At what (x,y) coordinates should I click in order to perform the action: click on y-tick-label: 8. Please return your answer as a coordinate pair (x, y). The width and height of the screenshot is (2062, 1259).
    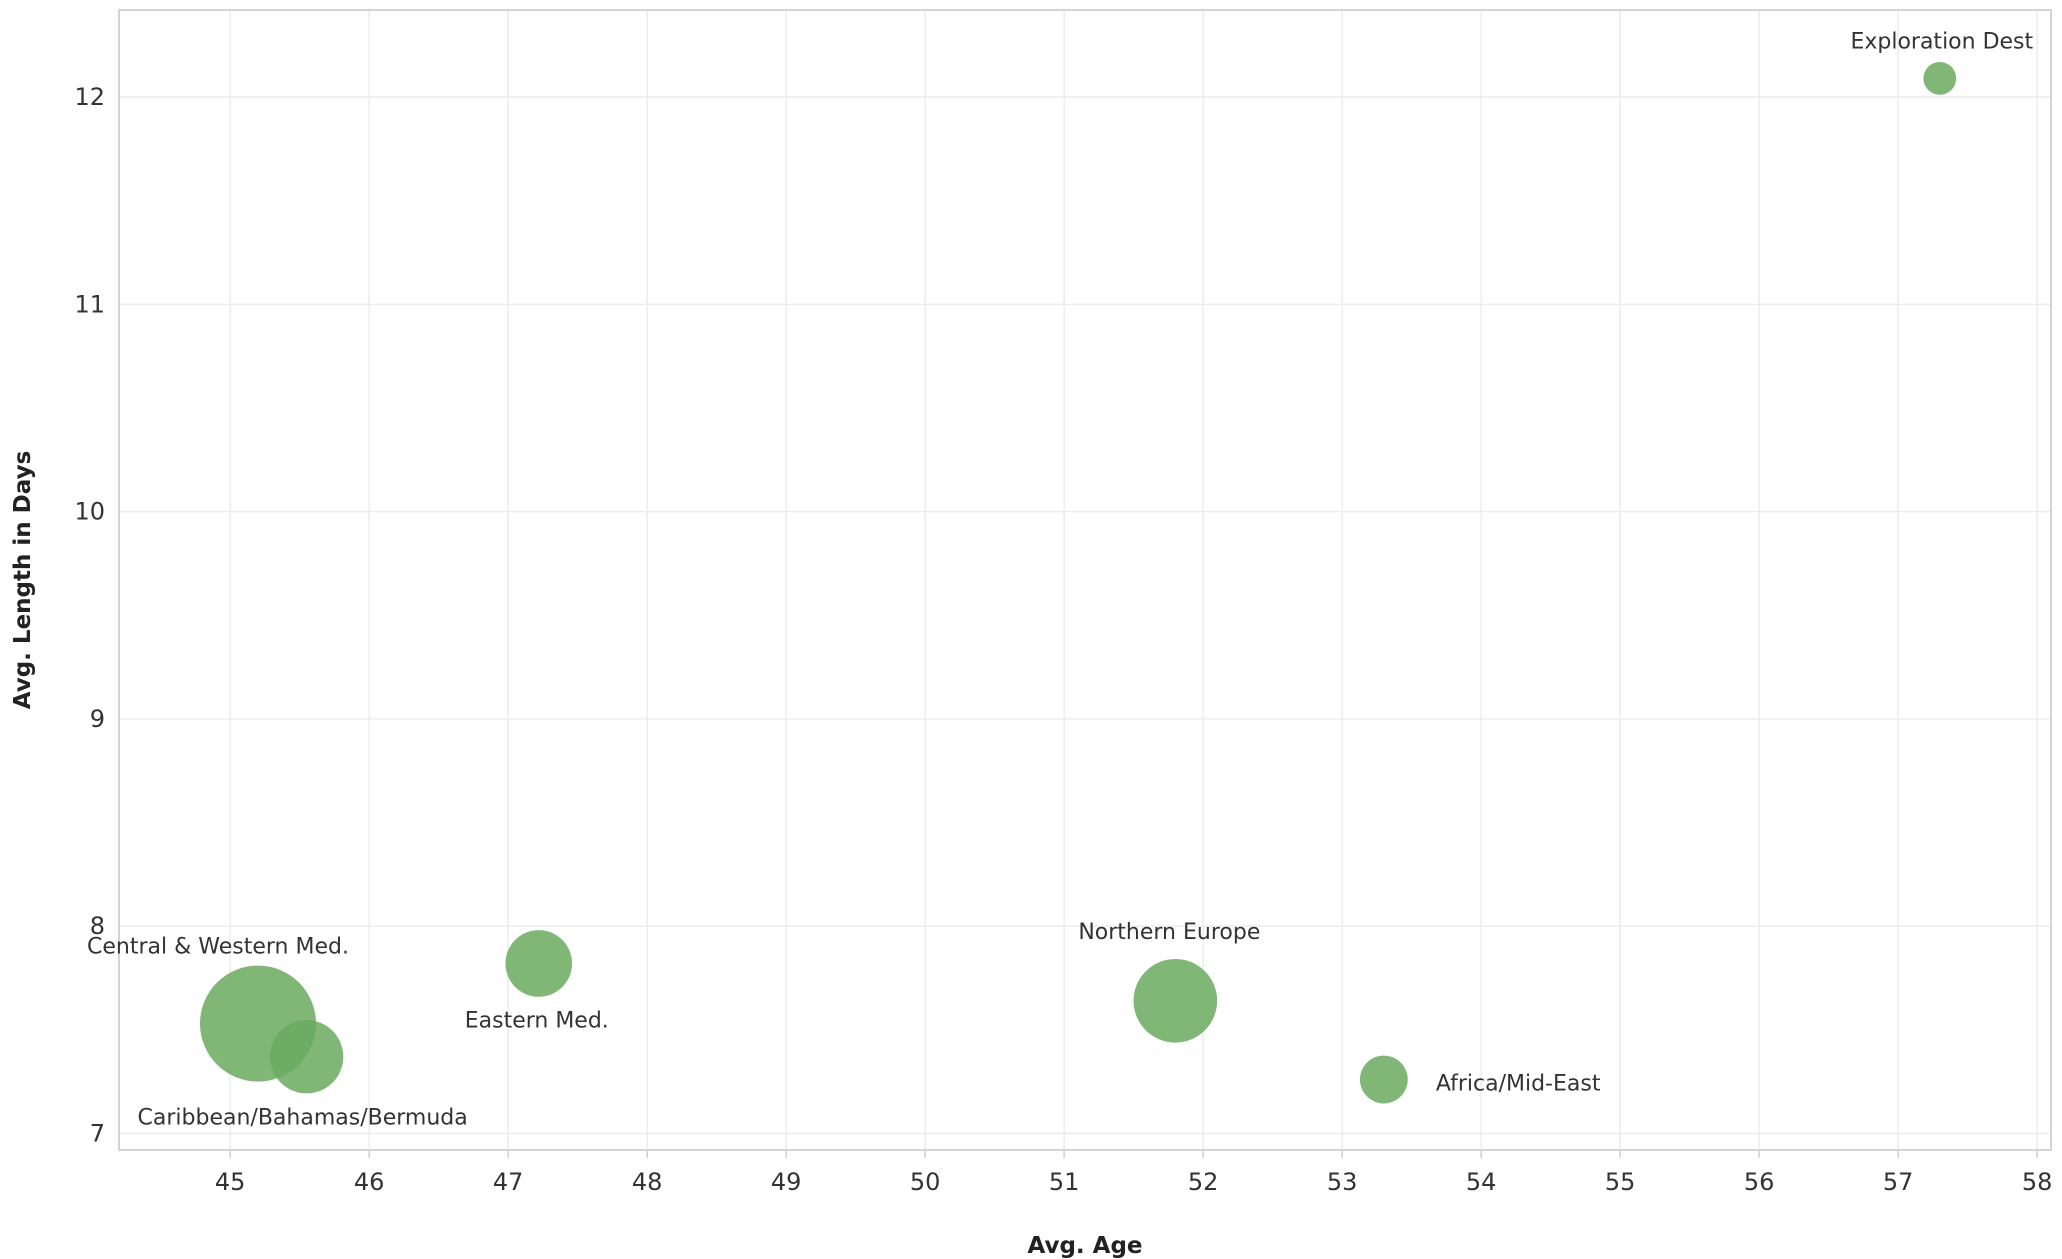
    Looking at the image, I should click on (97, 926).